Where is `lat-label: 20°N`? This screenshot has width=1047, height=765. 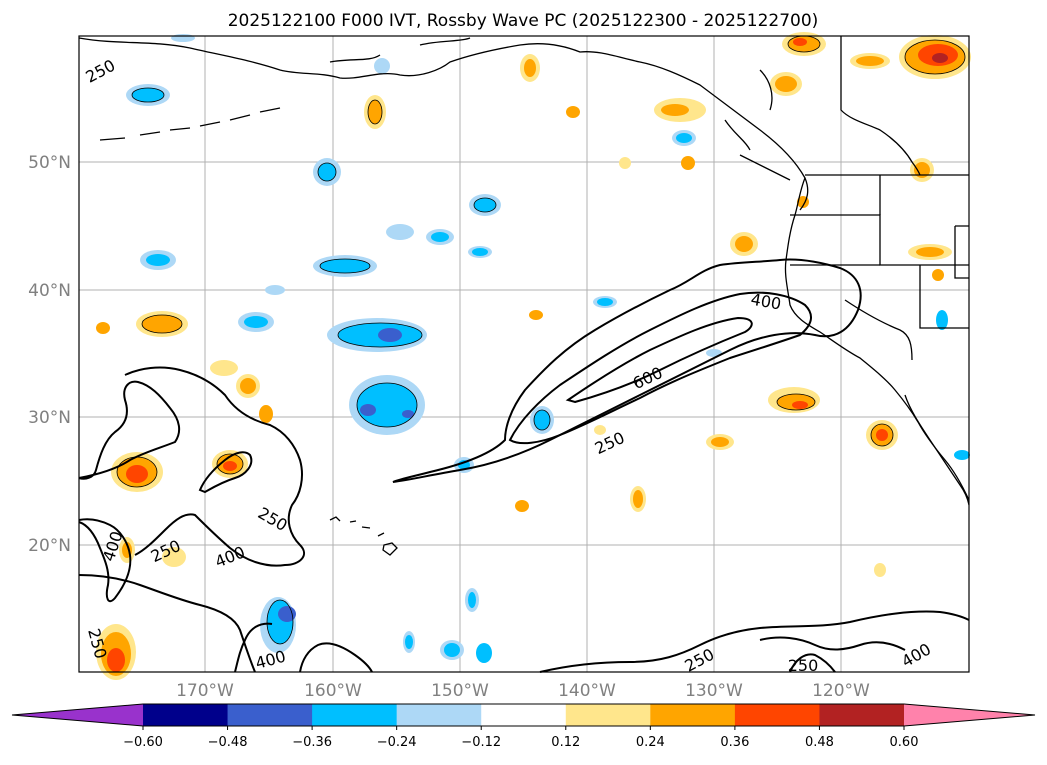 lat-label: 20°N is located at coordinates (49, 546).